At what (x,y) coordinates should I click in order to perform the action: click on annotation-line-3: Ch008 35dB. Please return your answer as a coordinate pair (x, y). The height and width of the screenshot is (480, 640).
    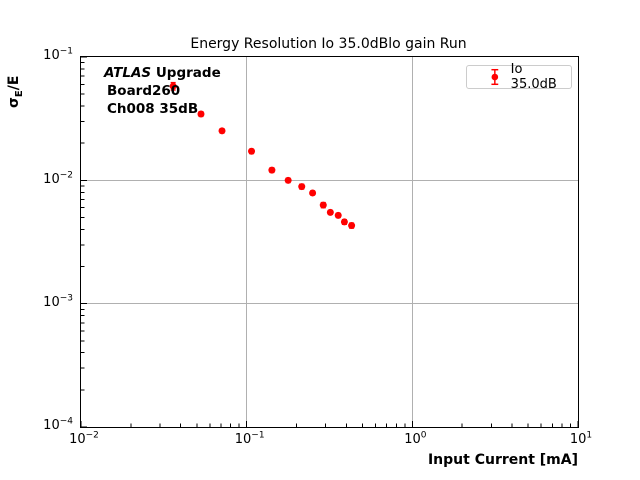
    Looking at the image, I should click on (153, 109).